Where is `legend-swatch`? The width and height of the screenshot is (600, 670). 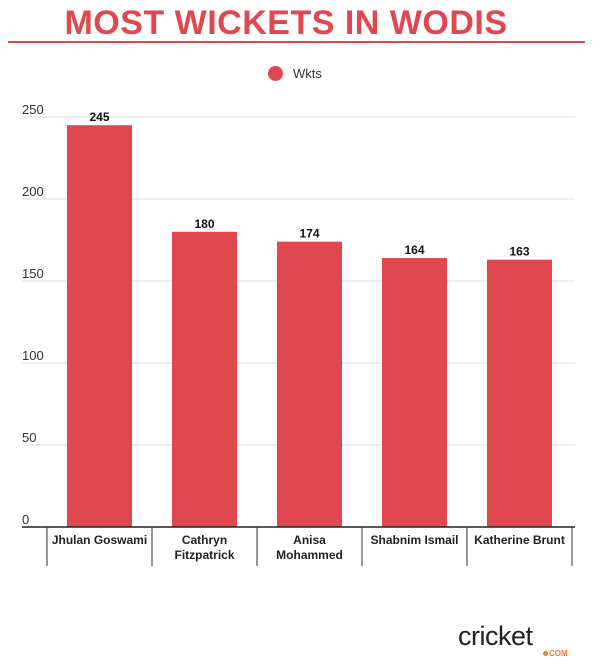
legend-swatch is located at coordinates (275, 73).